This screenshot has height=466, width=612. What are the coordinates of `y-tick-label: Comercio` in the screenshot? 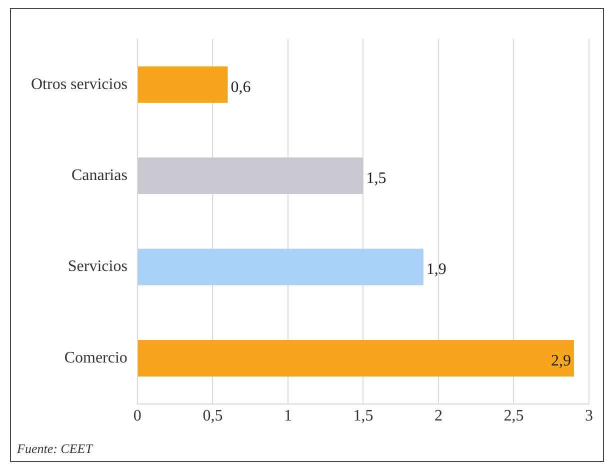 It's located at (96, 357).